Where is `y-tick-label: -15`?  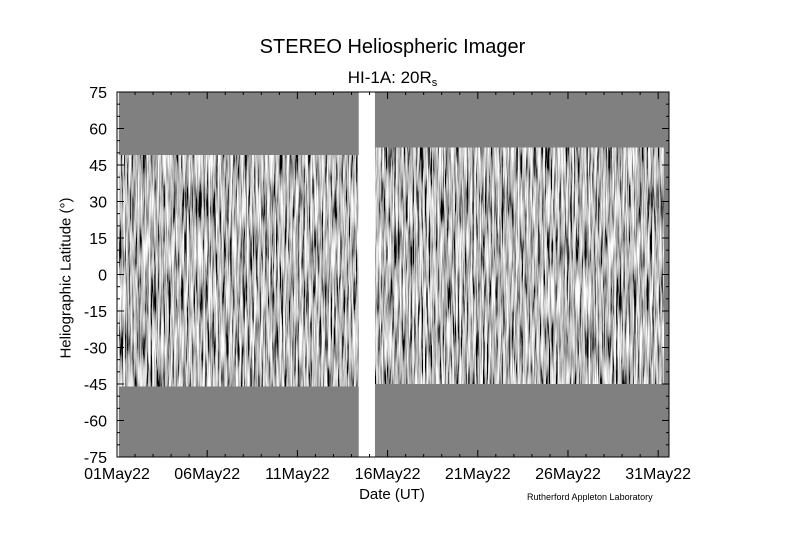
y-tick-label: -15 is located at coordinates (95, 312).